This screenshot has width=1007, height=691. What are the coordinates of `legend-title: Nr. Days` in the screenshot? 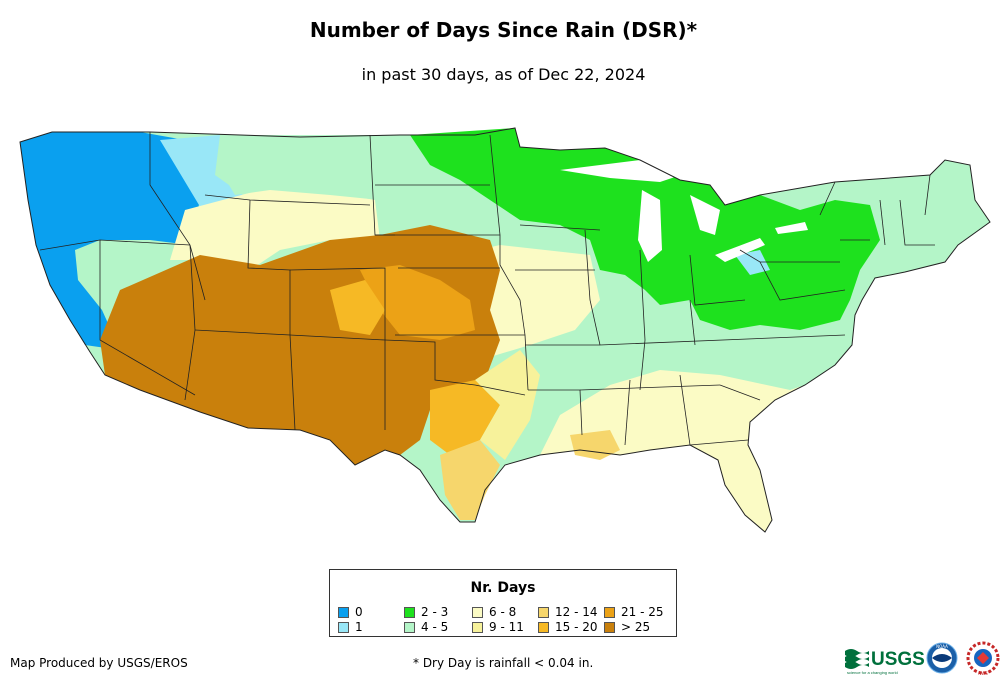 It's located at (503, 588).